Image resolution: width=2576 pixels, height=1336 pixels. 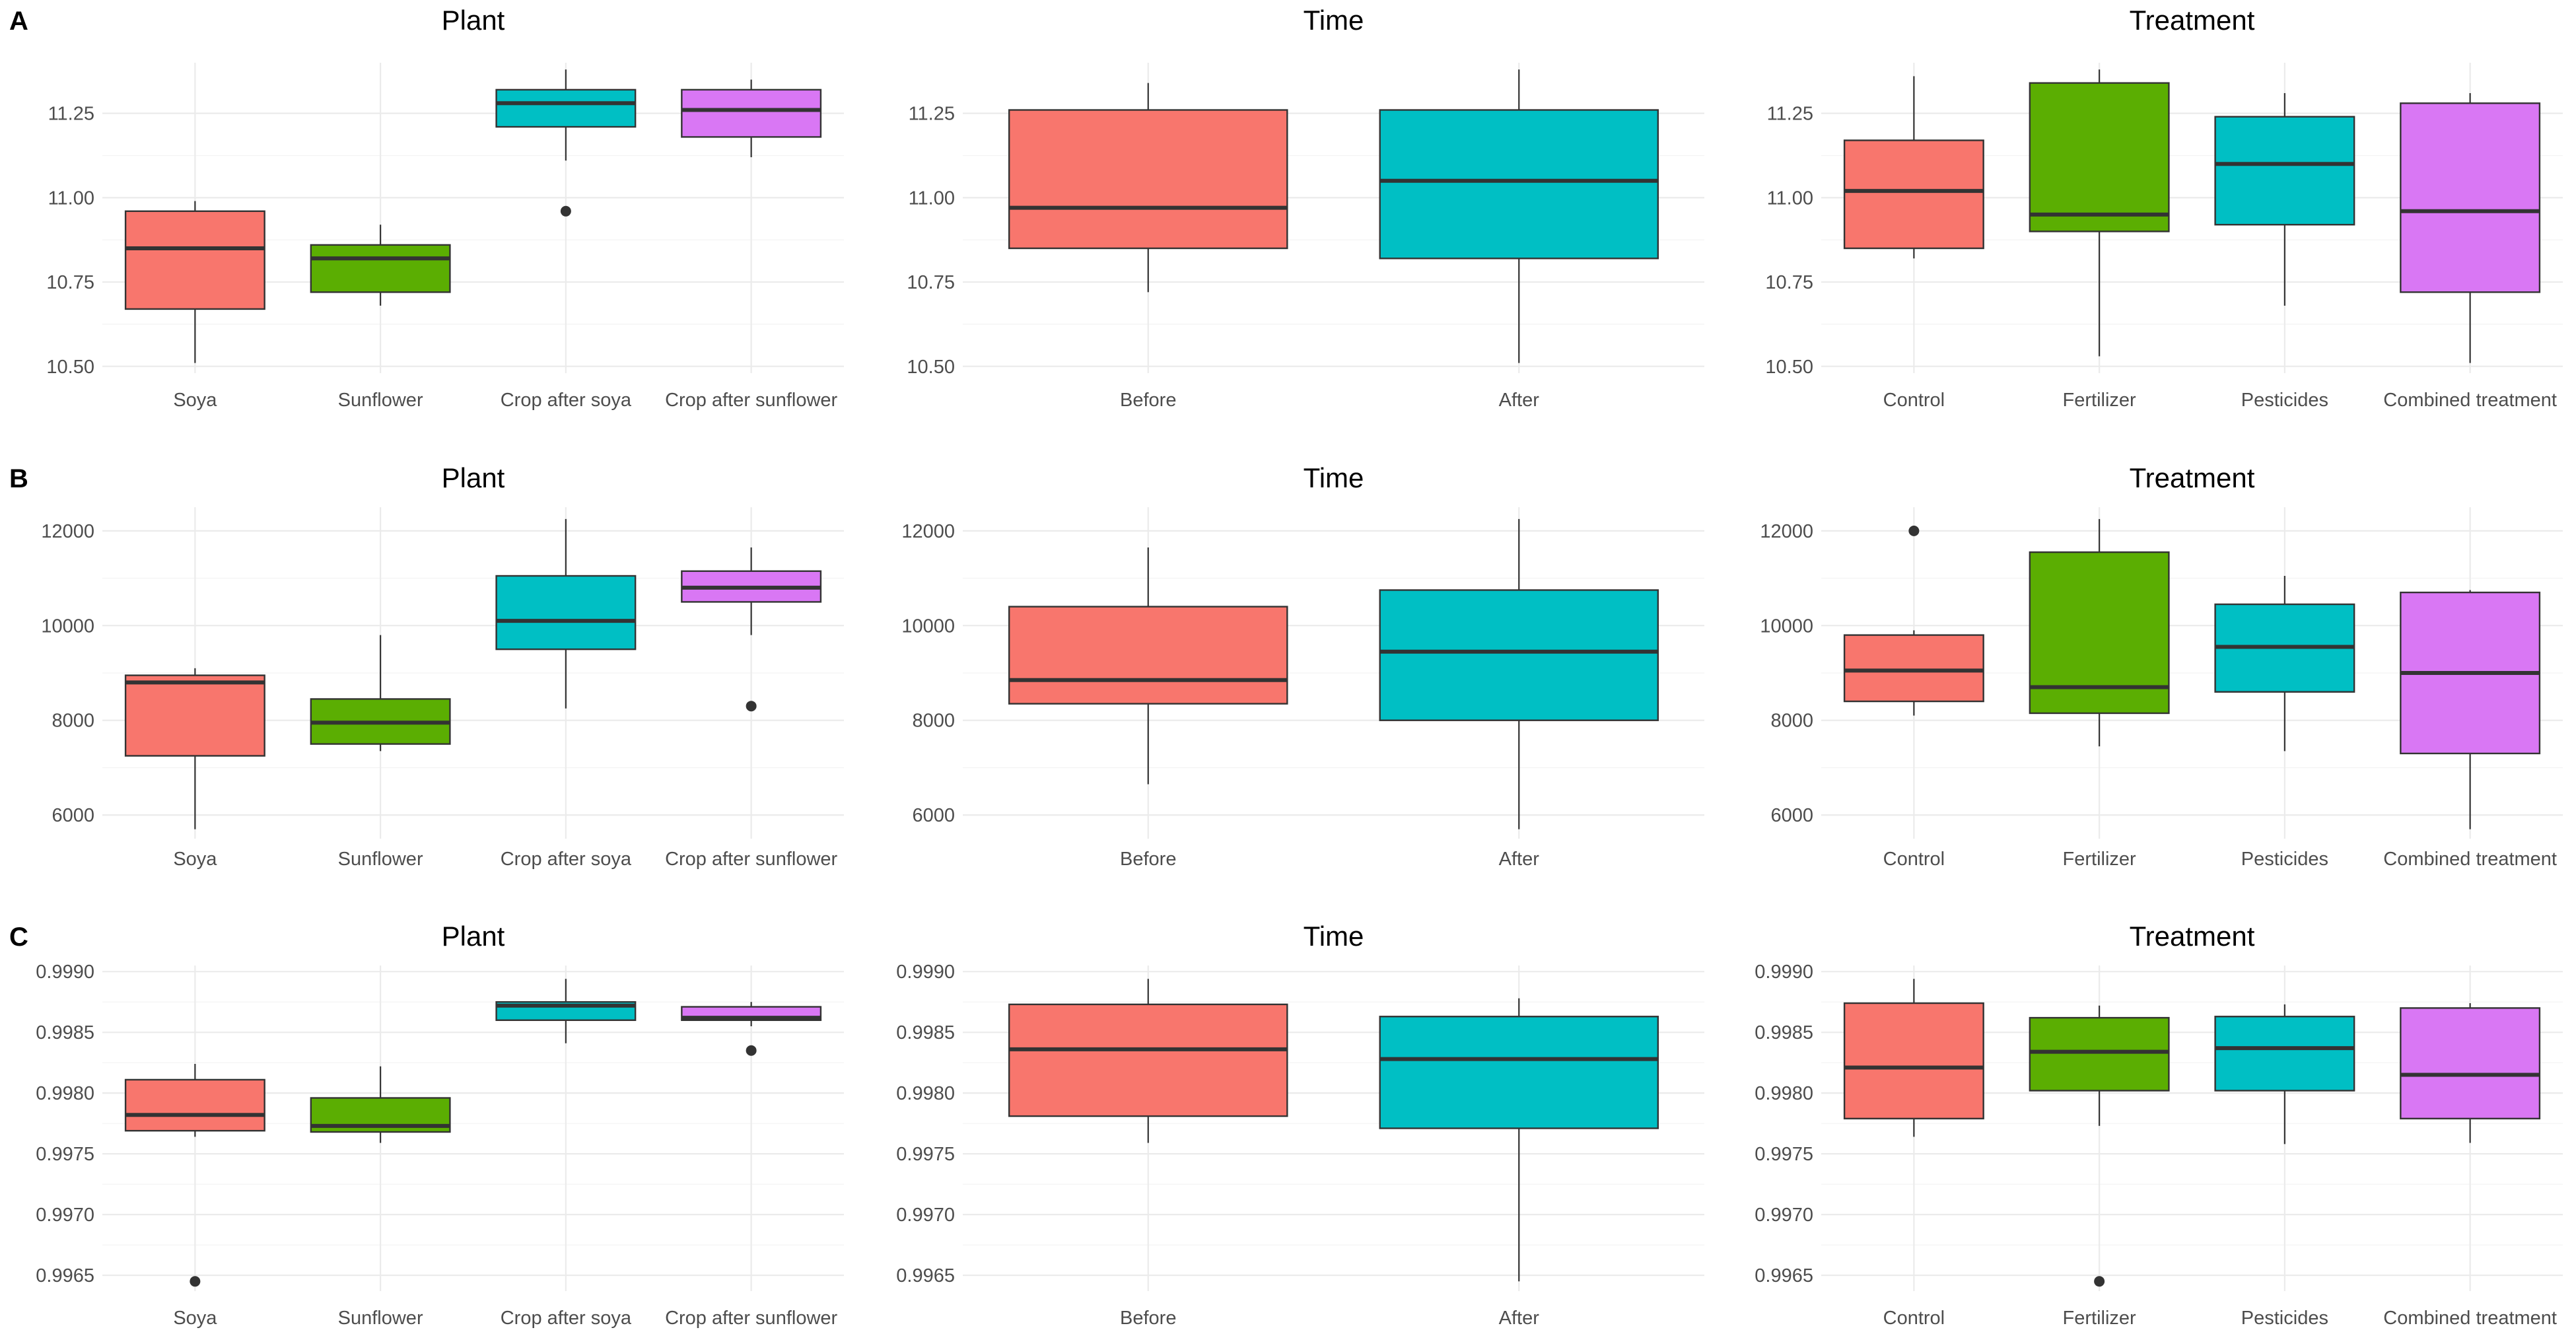 I want to click on box-fertilizer, so click(x=2099, y=1054).